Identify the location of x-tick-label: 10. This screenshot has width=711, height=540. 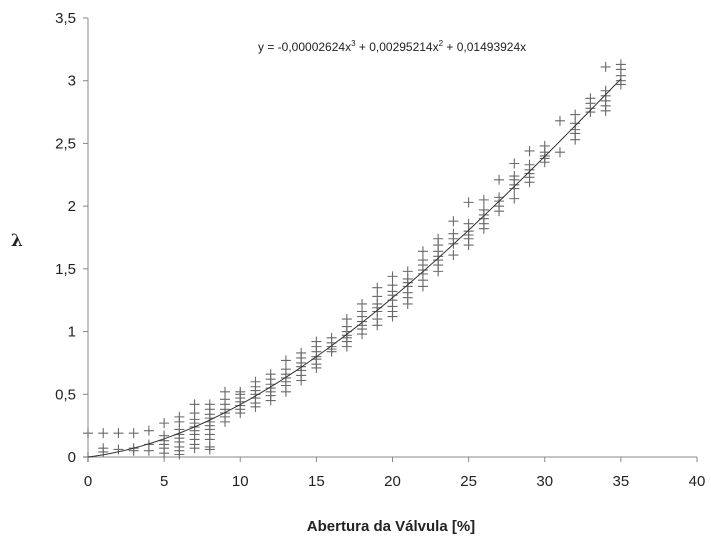
(240, 481).